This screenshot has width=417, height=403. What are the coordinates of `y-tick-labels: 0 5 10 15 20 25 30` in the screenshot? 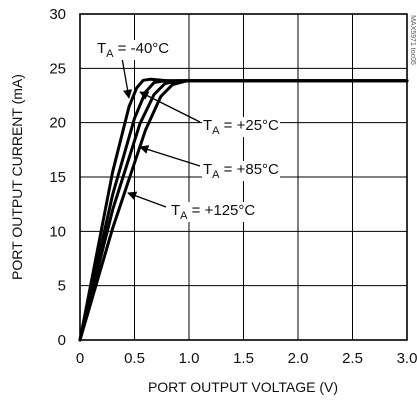 It's located at (57, 177).